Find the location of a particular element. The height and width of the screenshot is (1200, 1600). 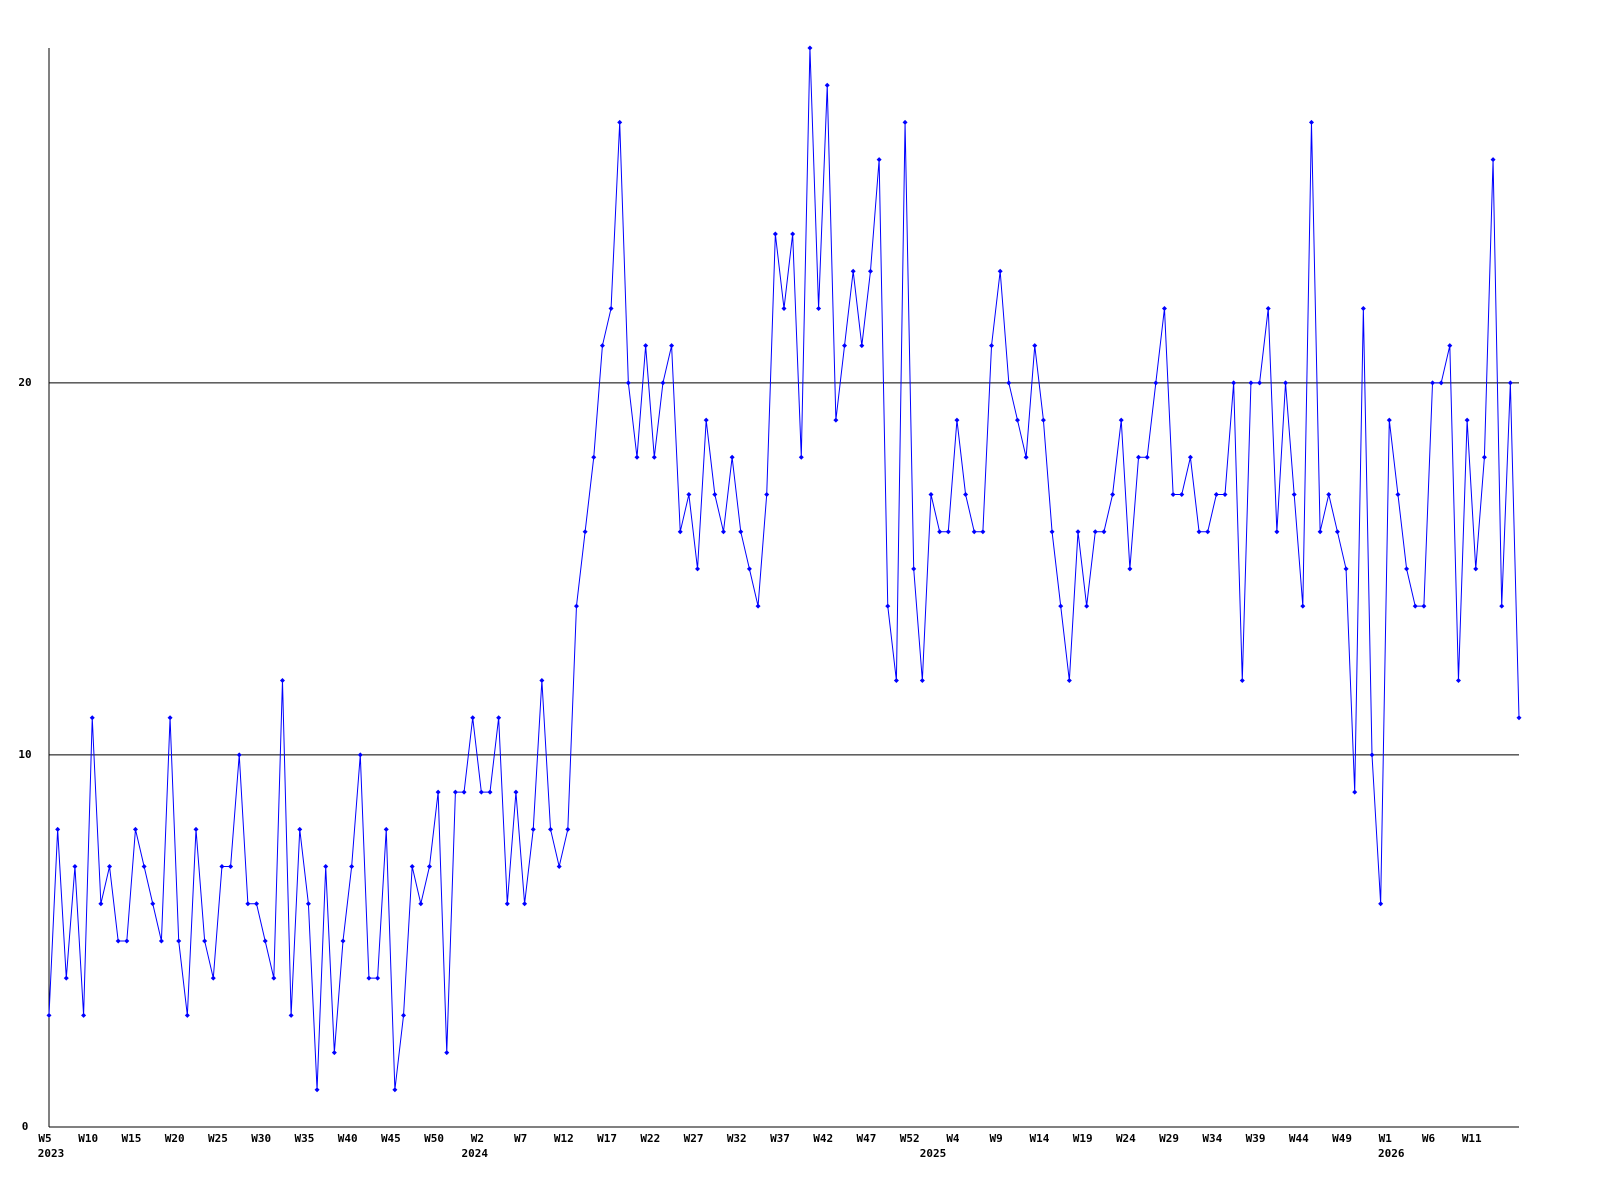

x-tick-label: W47 is located at coordinates (867, 1138).